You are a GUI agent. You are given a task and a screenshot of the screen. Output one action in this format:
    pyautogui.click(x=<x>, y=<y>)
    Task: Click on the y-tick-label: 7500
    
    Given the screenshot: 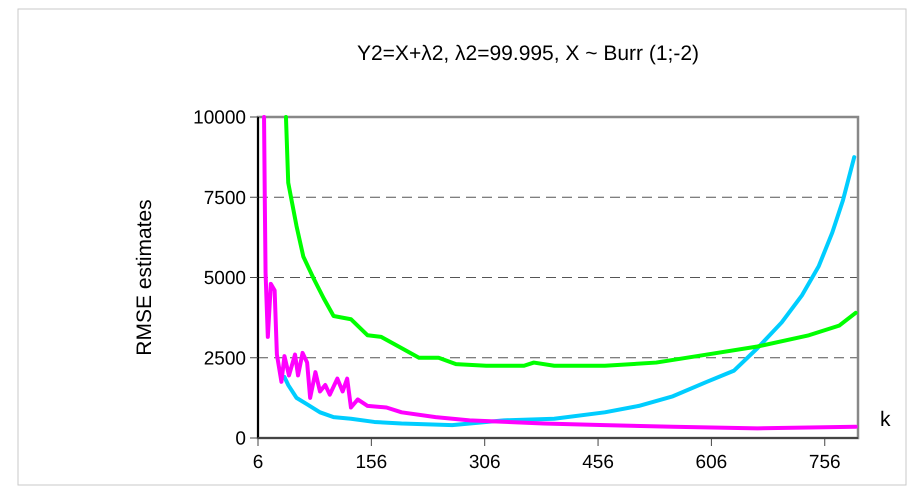 What is the action you would take?
    pyautogui.click(x=225, y=198)
    